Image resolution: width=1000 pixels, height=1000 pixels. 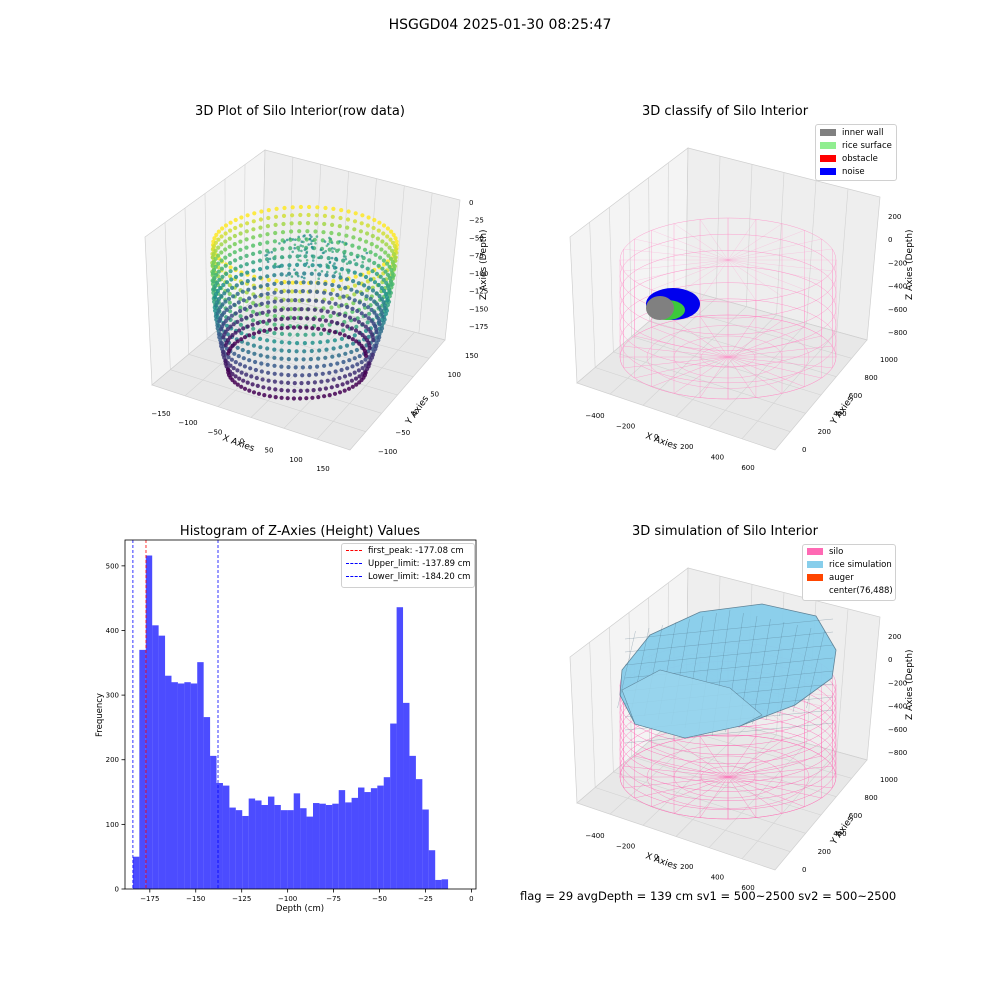 What do you see at coordinates (747, 468) in the screenshot?
I see `classify-x-tick: 600` at bounding box center [747, 468].